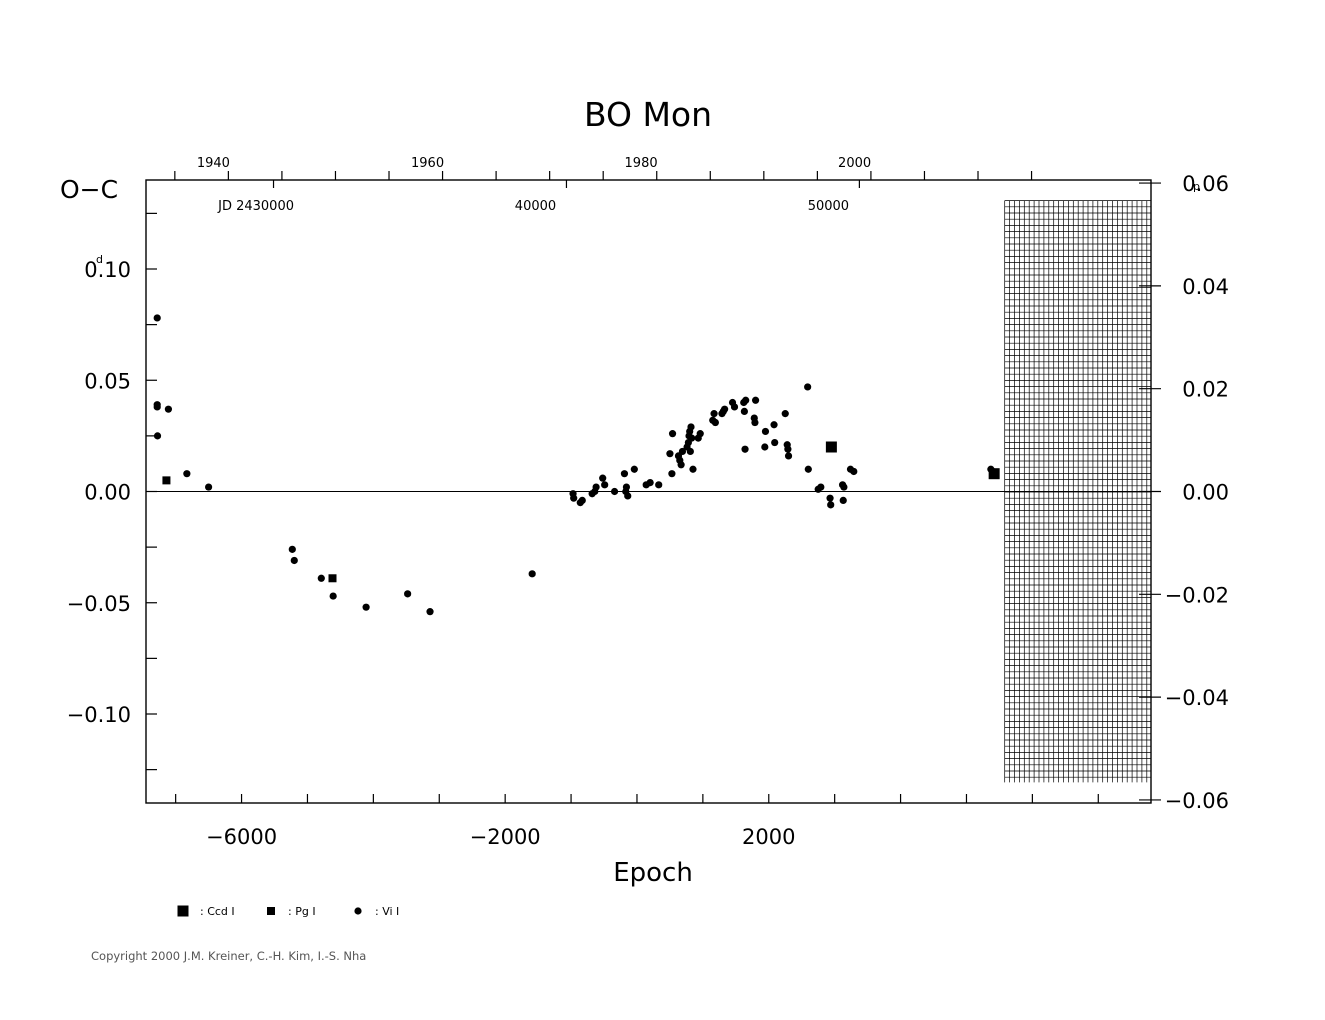 The width and height of the screenshot is (1325, 1020). I want to click on y-tick-label: 0.00, so click(107, 493).